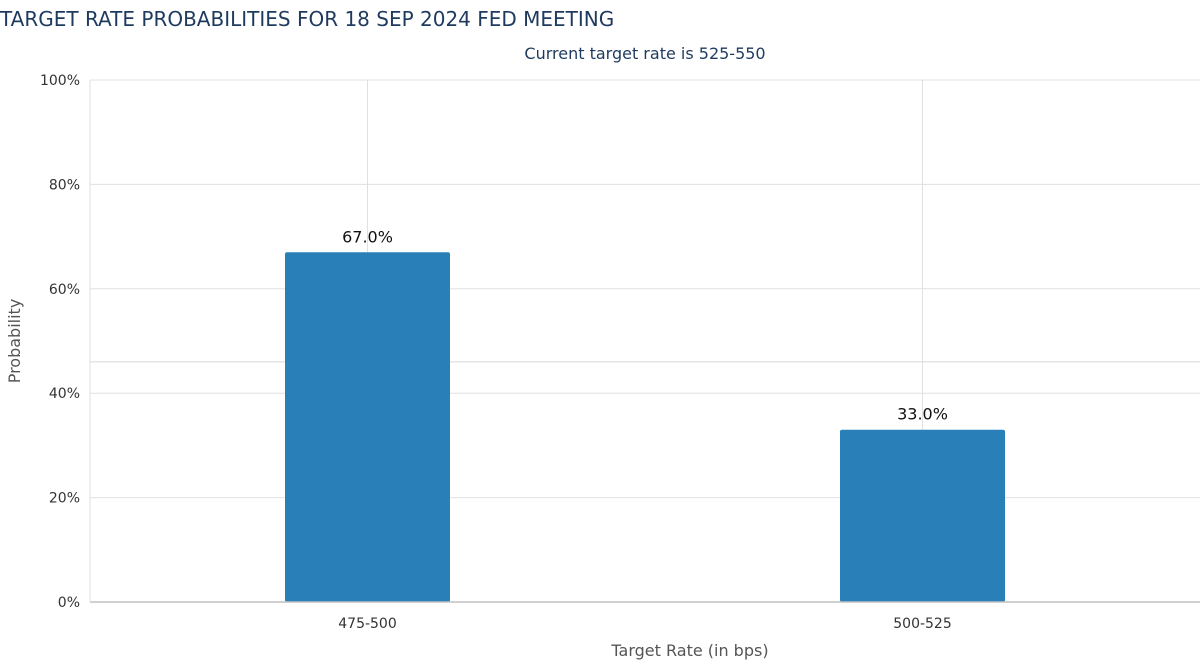 This screenshot has height=668, width=1200. Describe the element at coordinates (922, 624) in the screenshot. I see `x-tick-label: 500-525` at that location.